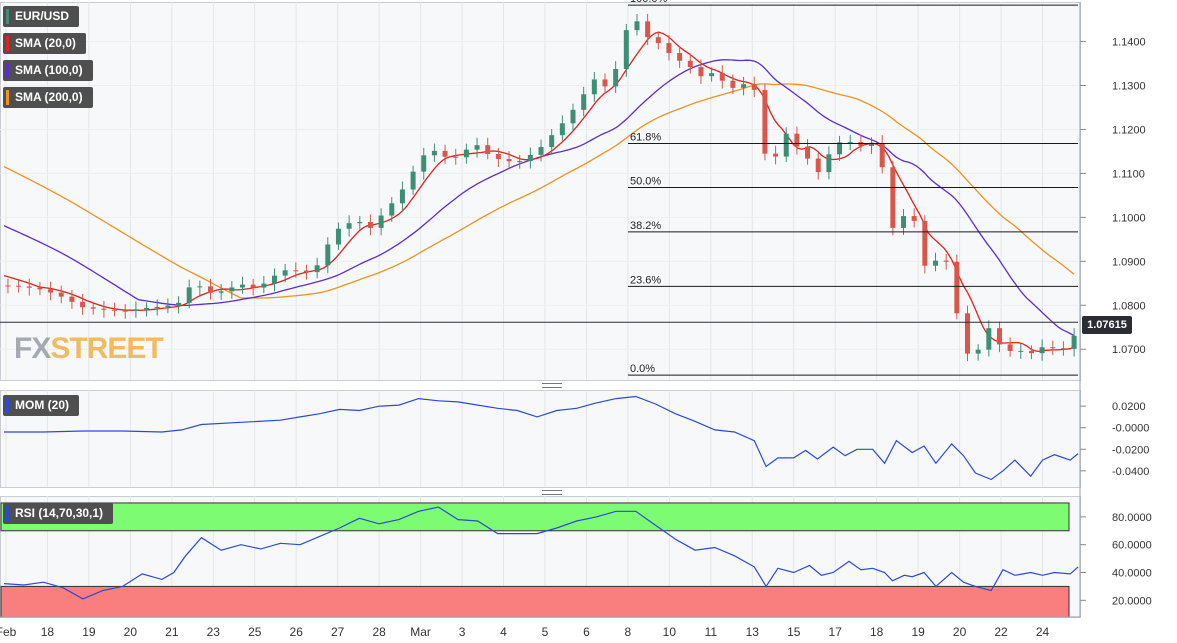 The image size is (1177, 643). Describe the element at coordinates (1129, 130) in the screenshot. I see `y-tick-label: 1.1200` at that location.